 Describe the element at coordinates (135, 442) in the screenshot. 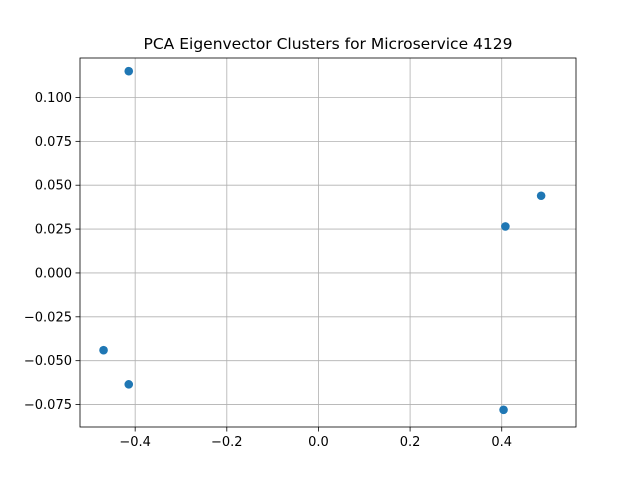

I see `x-tick-label: −0.4` at that location.